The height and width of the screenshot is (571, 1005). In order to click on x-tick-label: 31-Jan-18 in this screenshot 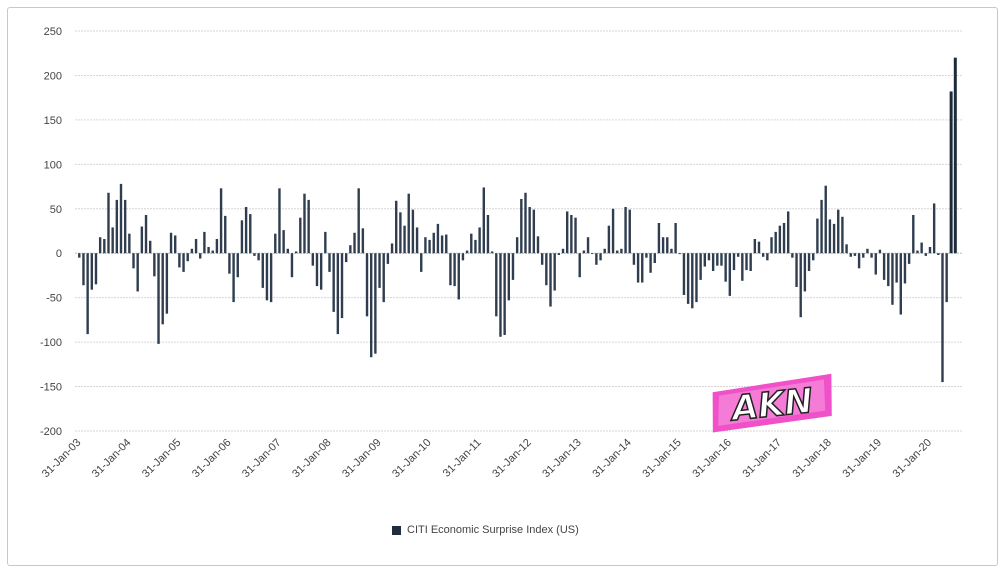, I will do `click(813, 459)`.